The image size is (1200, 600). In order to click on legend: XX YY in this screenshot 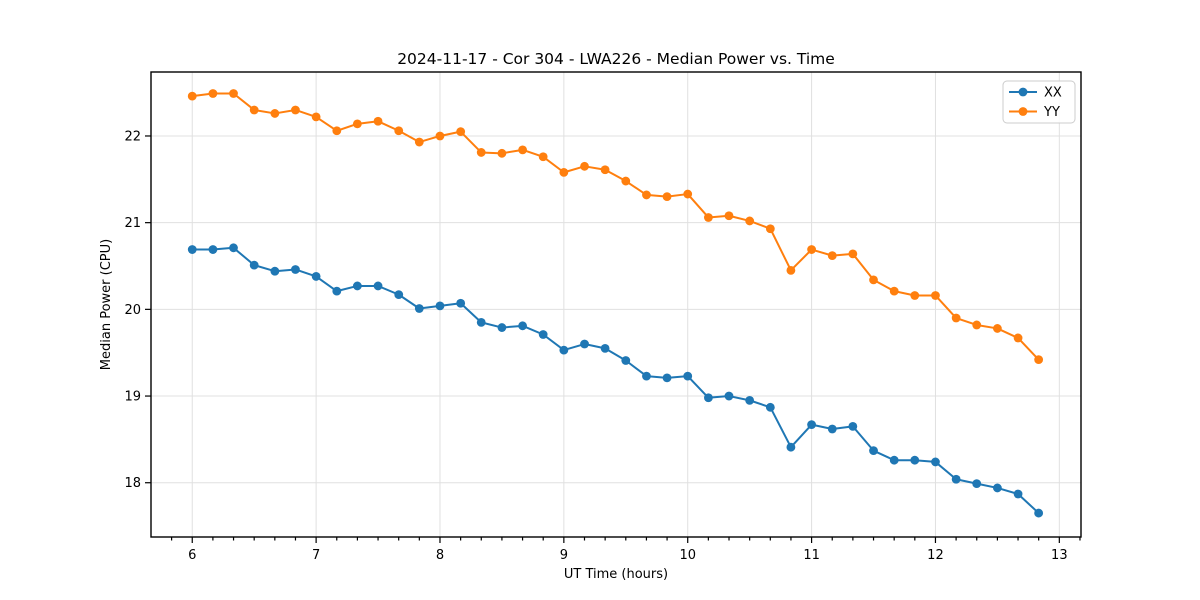, I will do `click(1039, 102)`.